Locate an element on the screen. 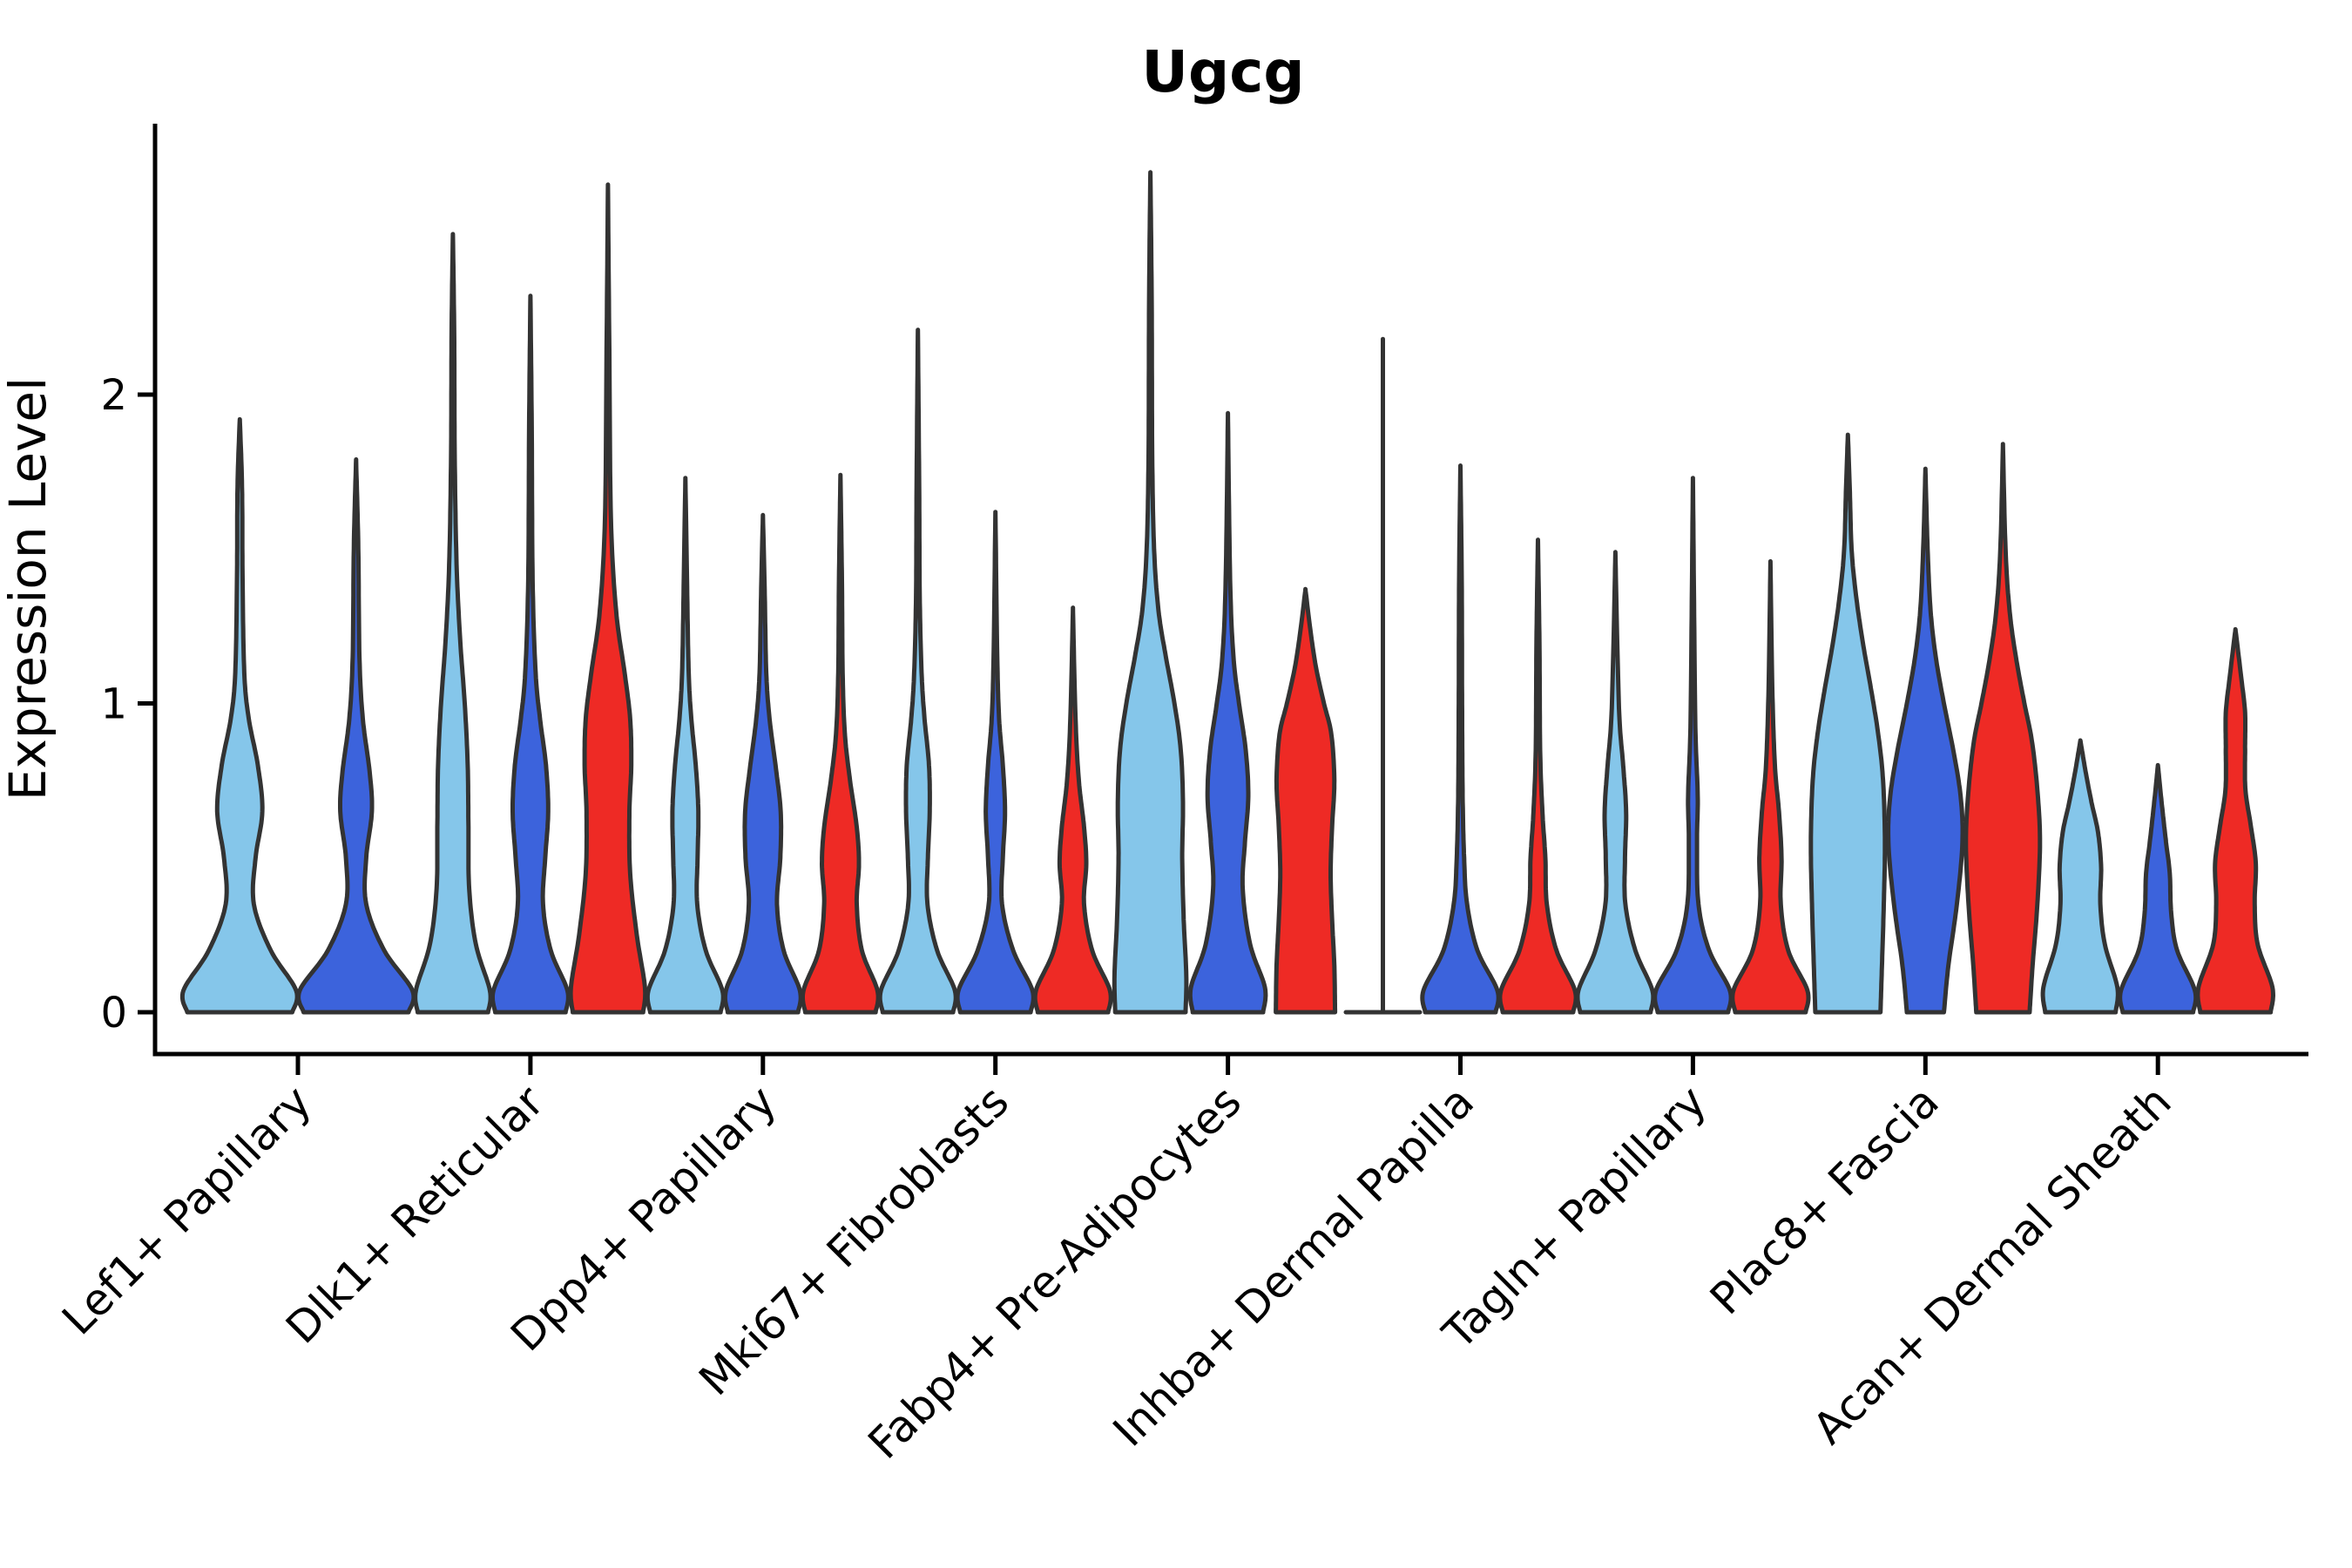 The width and height of the screenshot is (2352, 1568). y-axis-label: Expression Level is located at coordinates (28, 589).